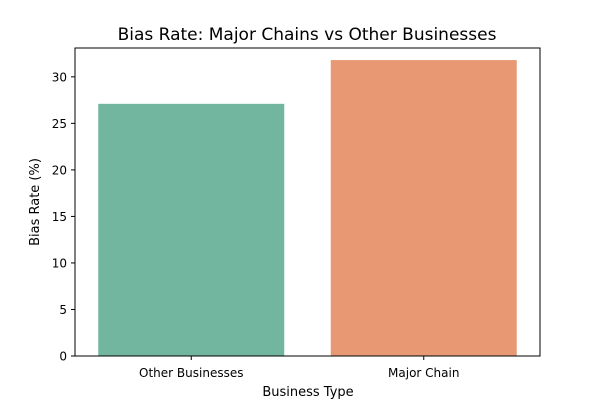 The height and width of the screenshot is (400, 600). What do you see at coordinates (59, 217) in the screenshot?
I see `y-tick-label: 15` at bounding box center [59, 217].